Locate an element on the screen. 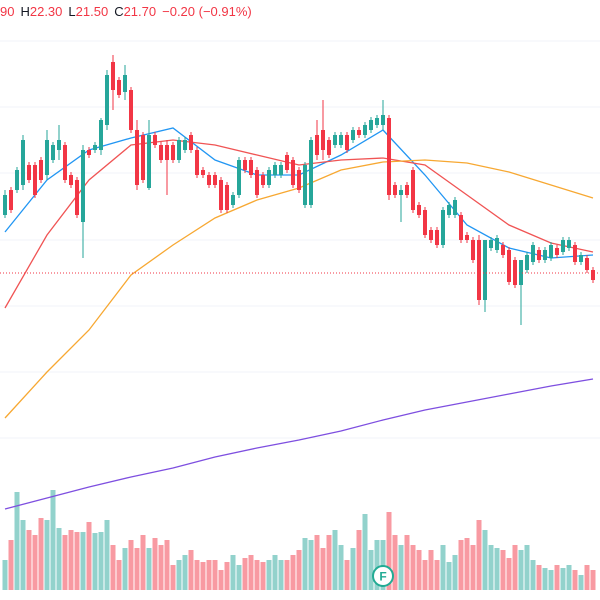 This screenshot has height=600, width=600. open-value: 90 is located at coordinates (7, 11).